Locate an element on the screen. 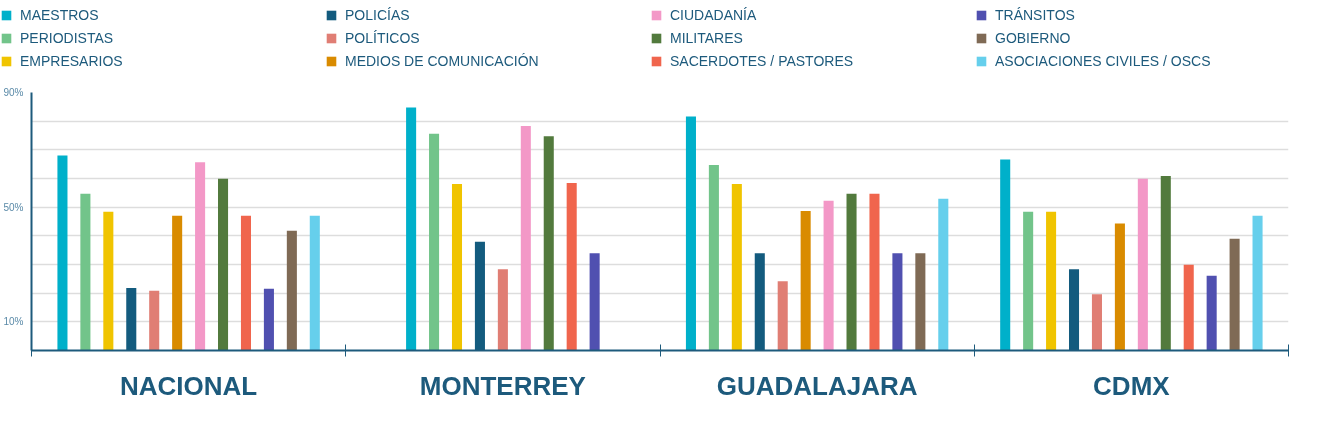 The height and width of the screenshot is (428, 1330). legend-label: CIUDADANÍA is located at coordinates (714, 15).